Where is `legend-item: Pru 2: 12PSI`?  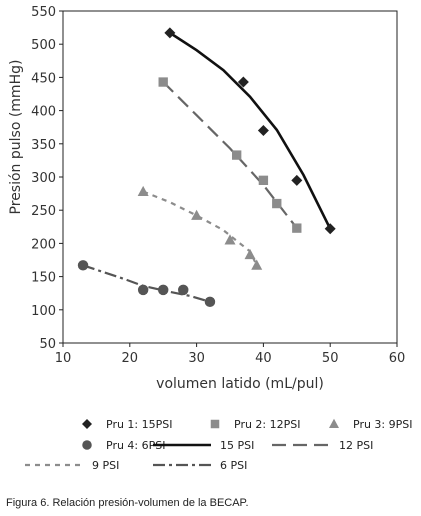
legend-item: Pru 2: 12PSI is located at coordinates (255, 424).